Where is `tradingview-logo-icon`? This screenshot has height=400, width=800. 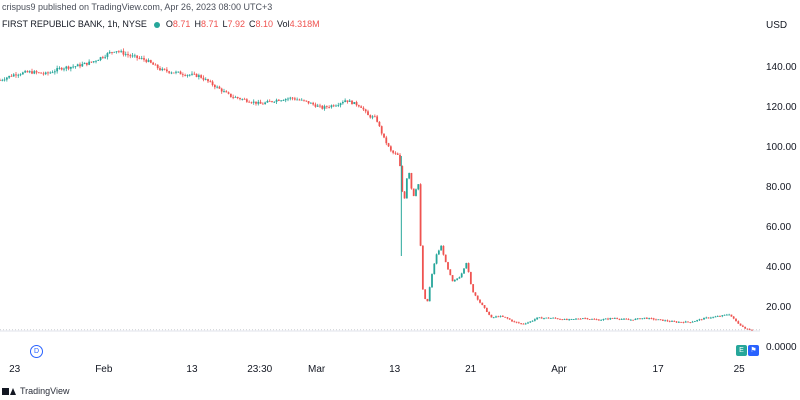 tradingview-logo-icon is located at coordinates (9, 391).